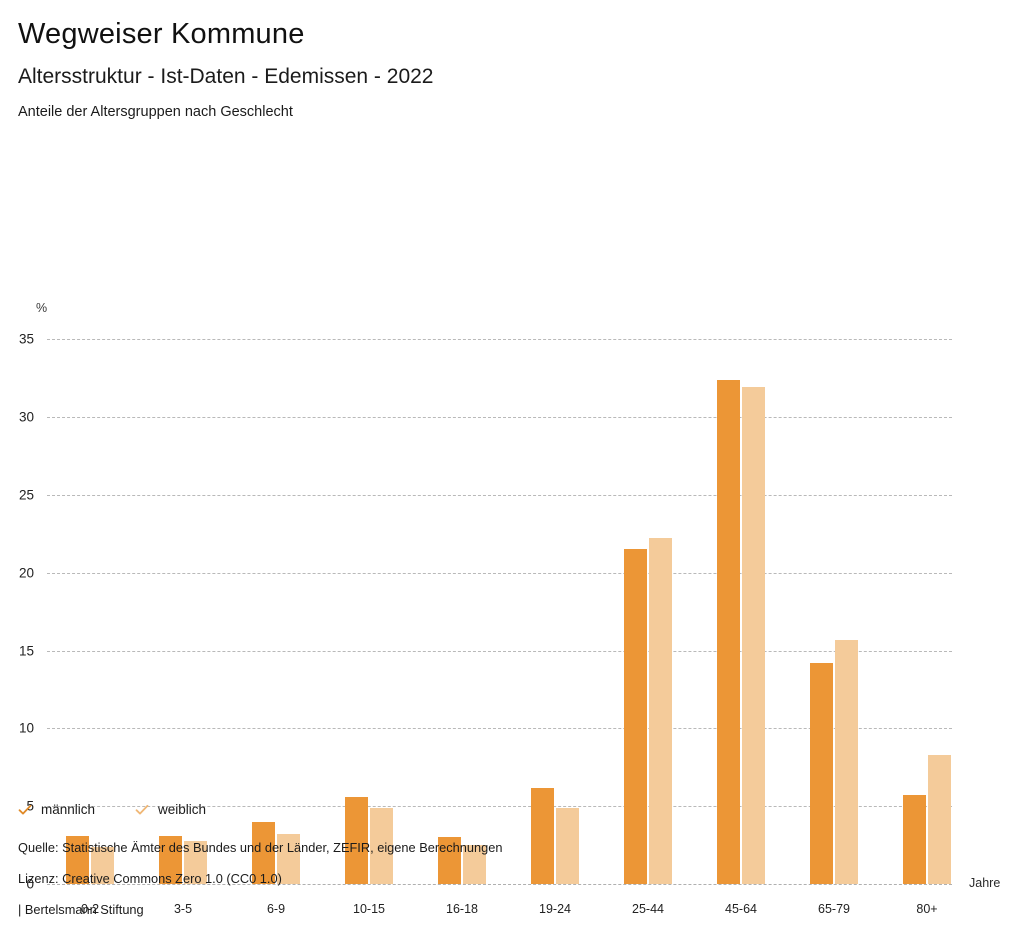 This screenshot has width=1024, height=946. What do you see at coordinates (834, 909) in the screenshot?
I see `x-axis-tick-label: 65-79` at bounding box center [834, 909].